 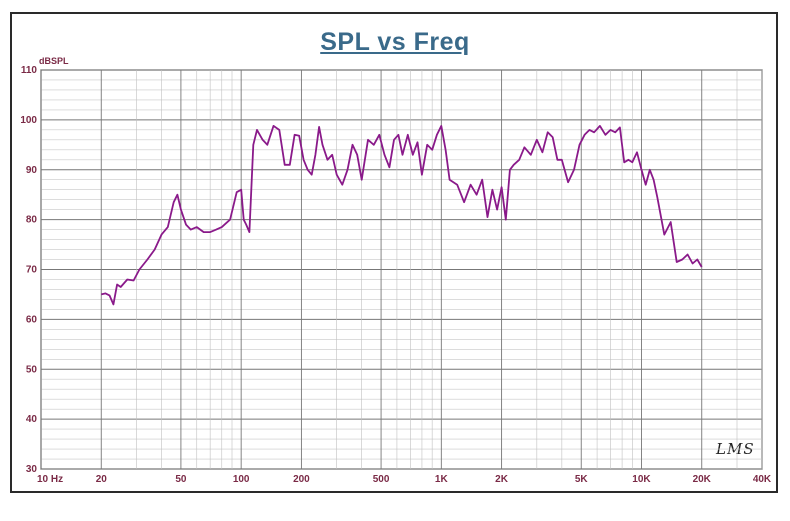 What do you see at coordinates (28, 120) in the screenshot?
I see `y-tick-label: 100` at bounding box center [28, 120].